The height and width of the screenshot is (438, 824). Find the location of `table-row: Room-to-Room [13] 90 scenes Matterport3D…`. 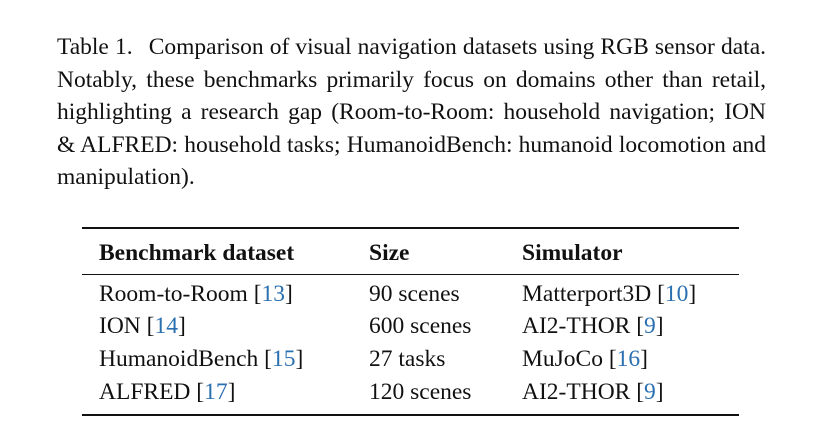

table-row: Room-to-Room [13] 90 scenes Matterport3D… is located at coordinates (410, 293).